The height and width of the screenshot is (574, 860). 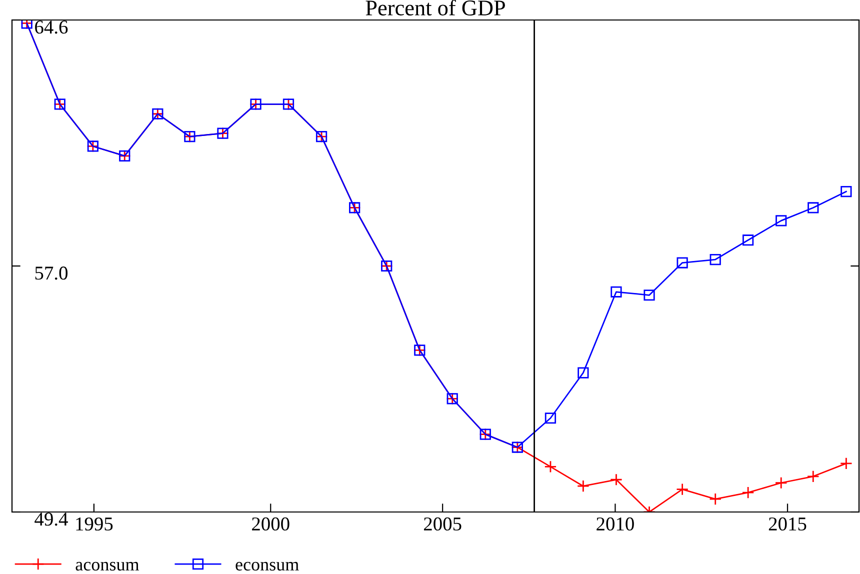 What do you see at coordinates (51, 27) in the screenshot?
I see `y-tick-label: 64.6` at bounding box center [51, 27].